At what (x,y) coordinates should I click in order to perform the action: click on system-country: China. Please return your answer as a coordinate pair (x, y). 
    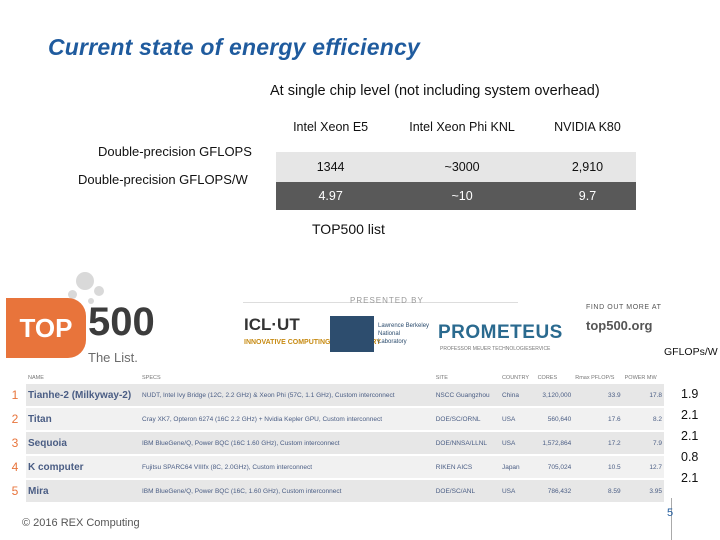
    Looking at the image, I should click on (517, 396).